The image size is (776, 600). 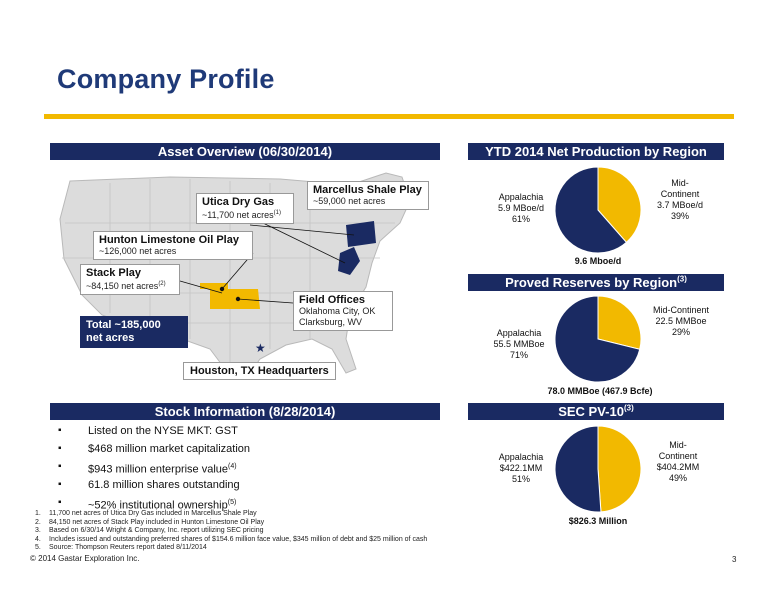 I want to click on reserves-pie, so click(x=598, y=339).